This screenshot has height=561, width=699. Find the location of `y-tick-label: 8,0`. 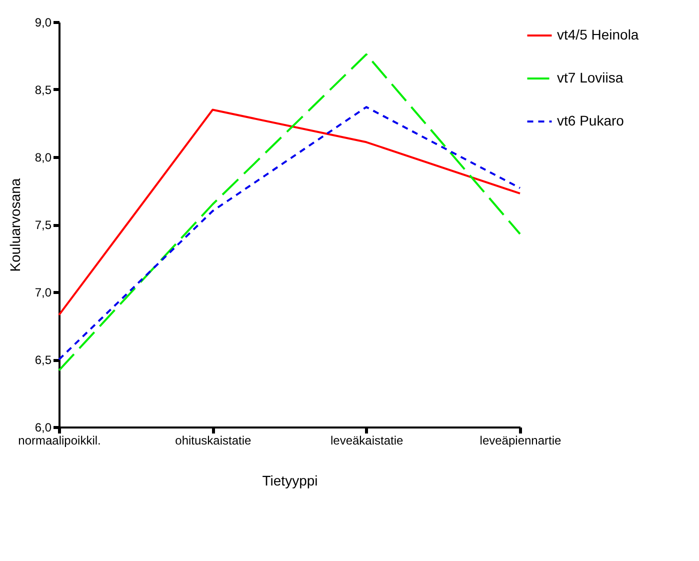

y-tick-label: 8,0 is located at coordinates (43, 157).